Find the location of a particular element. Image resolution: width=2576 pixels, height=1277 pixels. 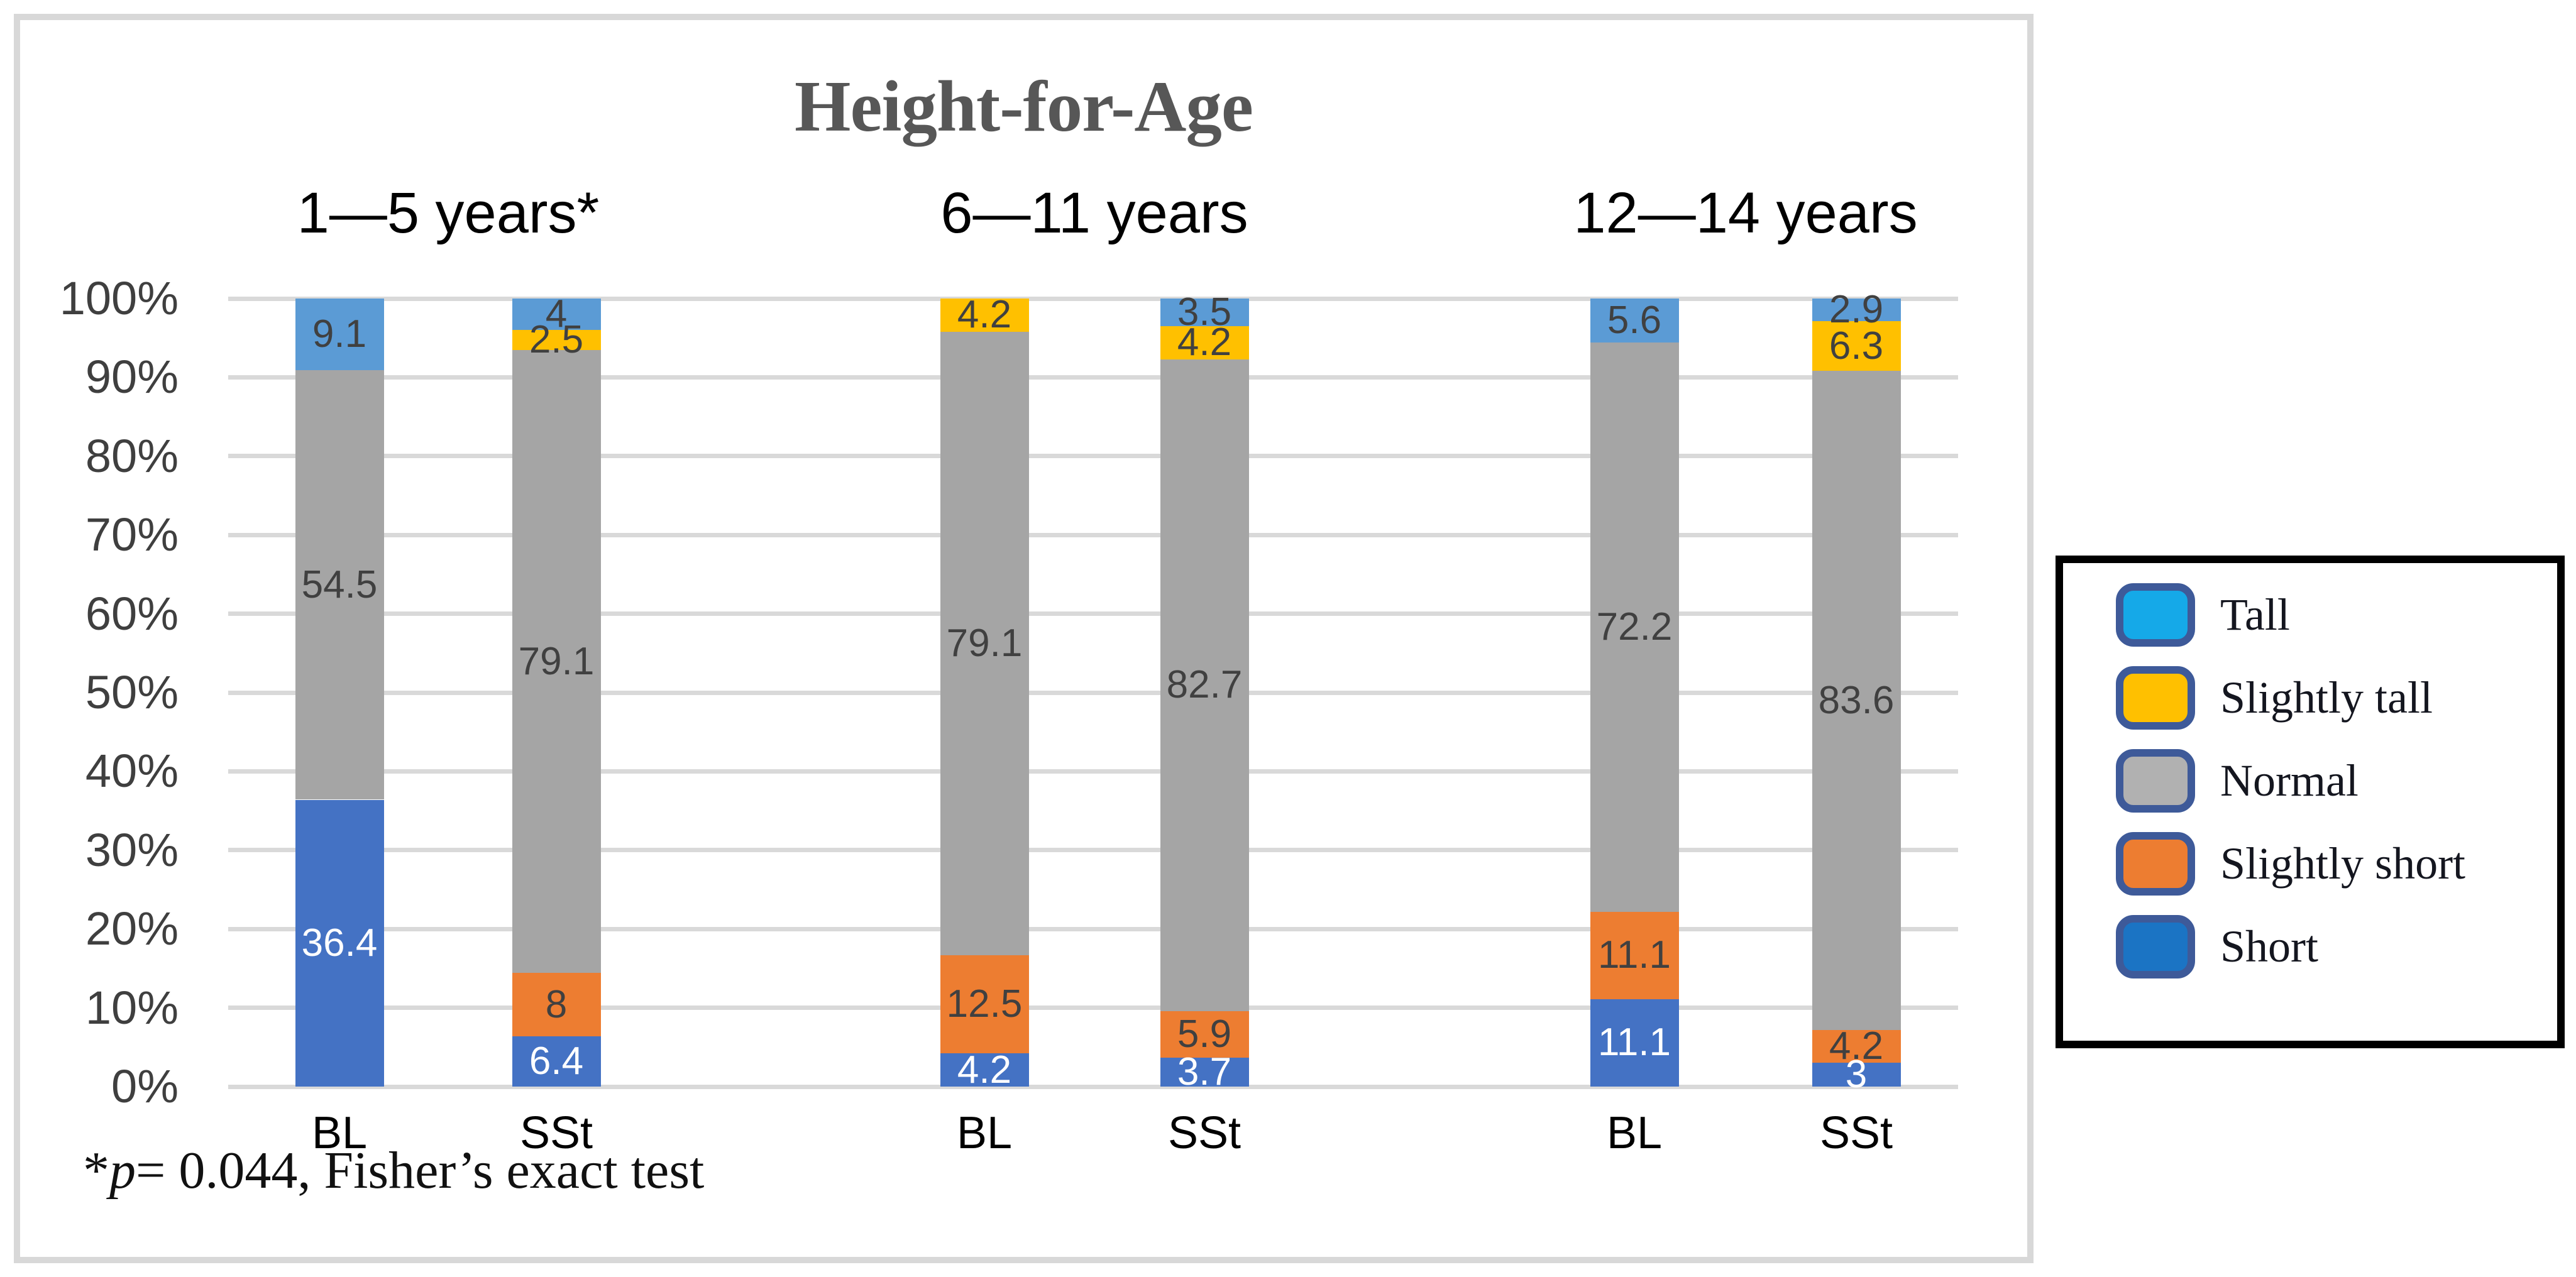

y-axis-tick-label: 10% is located at coordinates (132, 1007).